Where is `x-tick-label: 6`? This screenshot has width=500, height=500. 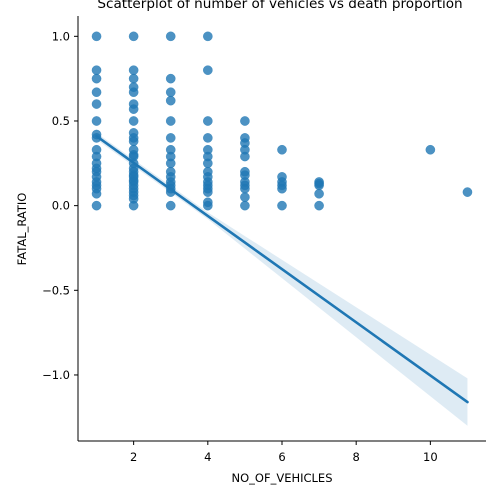 x-tick-label: 6 is located at coordinates (281, 457).